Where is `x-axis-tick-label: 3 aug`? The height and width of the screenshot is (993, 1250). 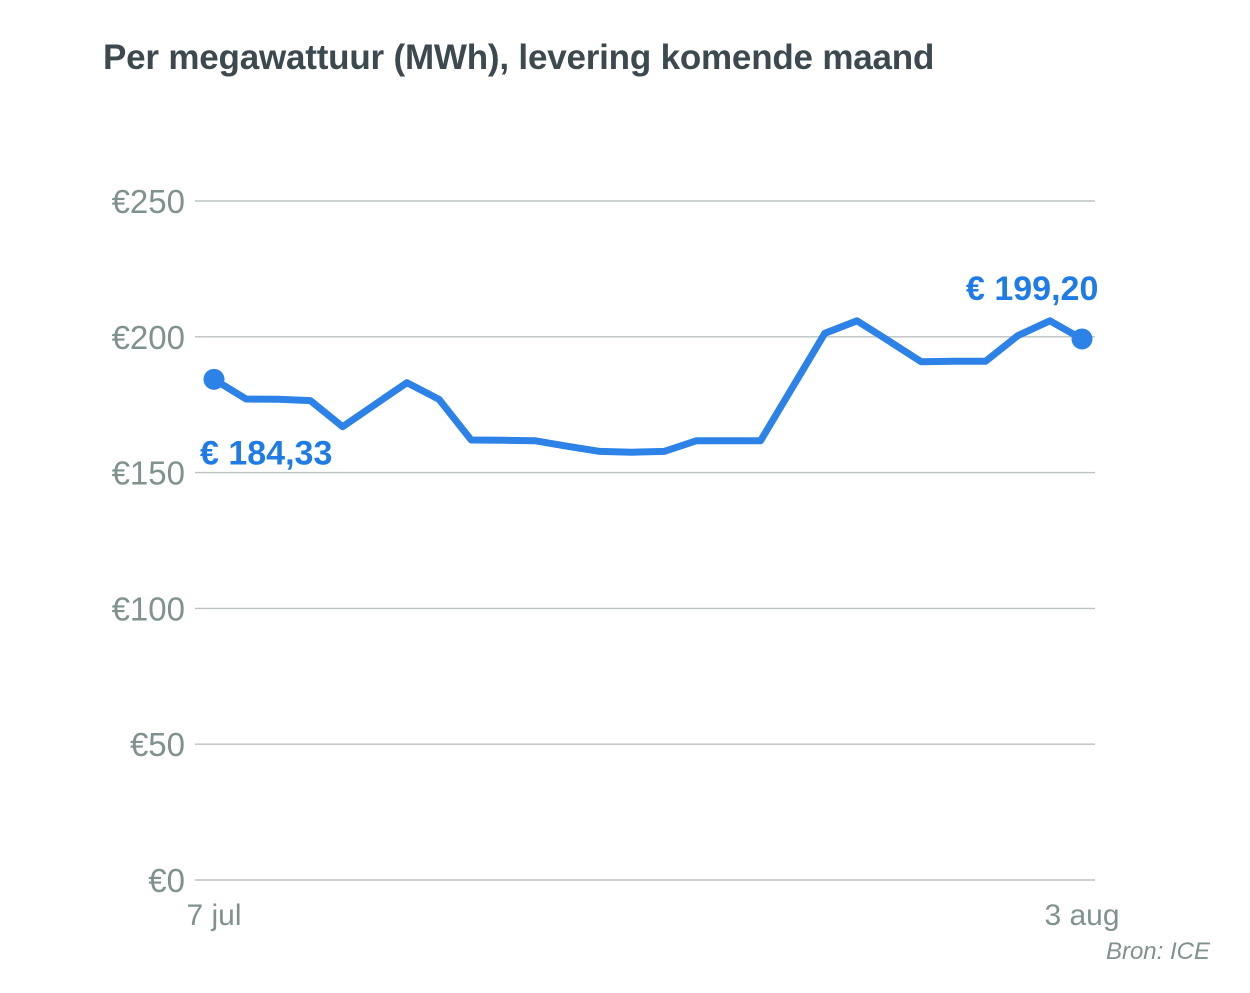 x-axis-tick-label: 3 aug is located at coordinates (1081, 915).